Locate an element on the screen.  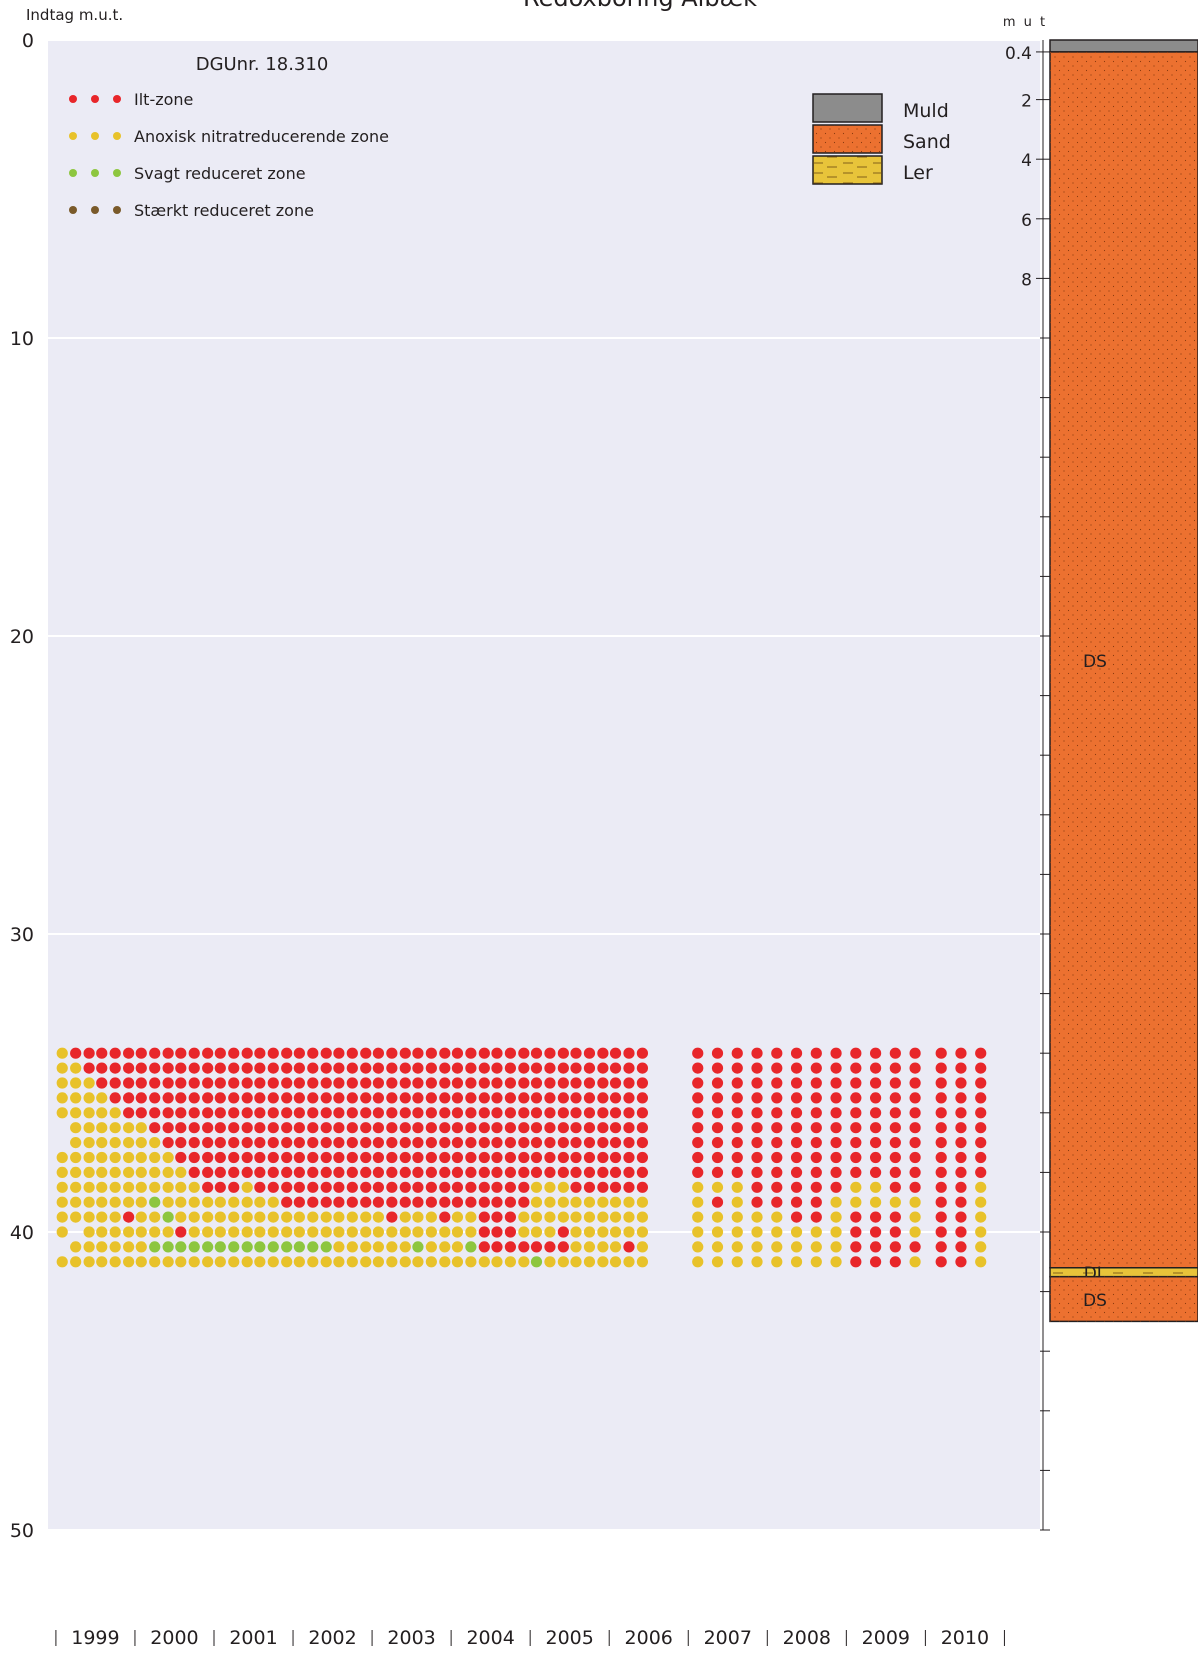
legend-label: Stærkt reduceret zone is located at coordinates (224, 210).